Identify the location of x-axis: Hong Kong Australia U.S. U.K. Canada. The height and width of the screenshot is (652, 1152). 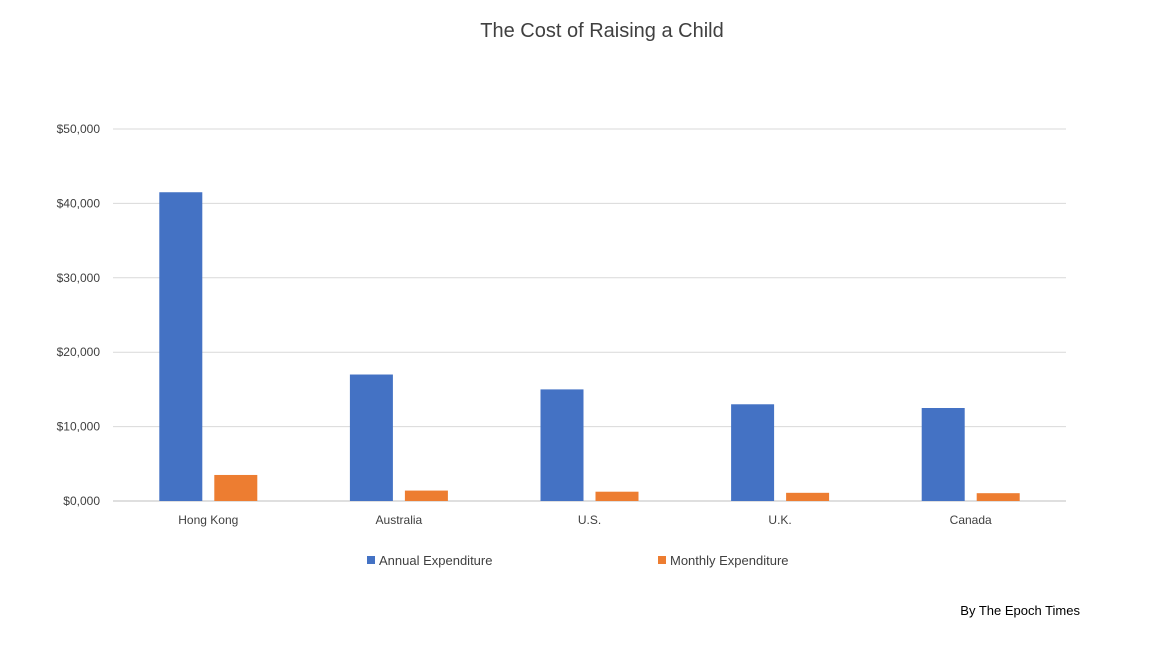
(585, 520).